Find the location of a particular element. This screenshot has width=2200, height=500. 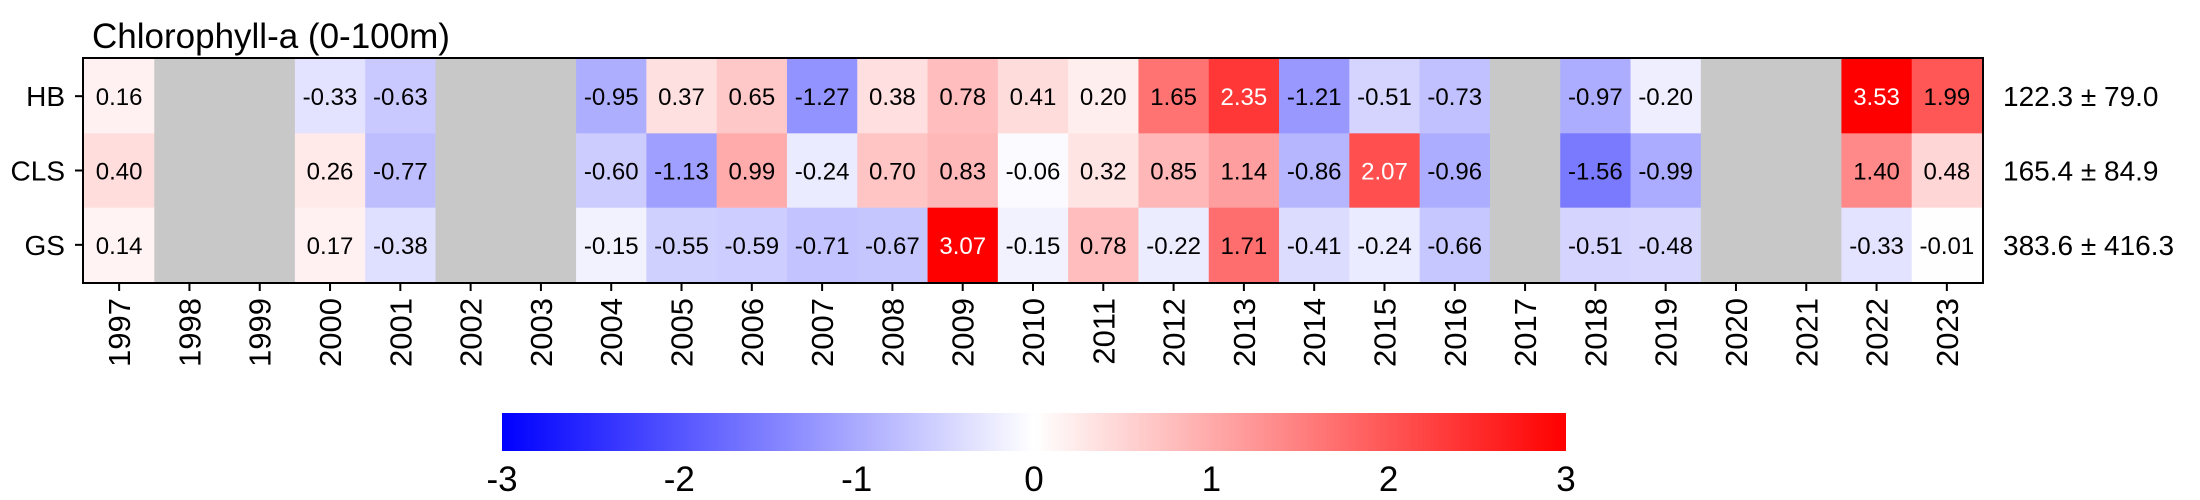

heatmap-cell-cls-1999 is located at coordinates (260, 171).